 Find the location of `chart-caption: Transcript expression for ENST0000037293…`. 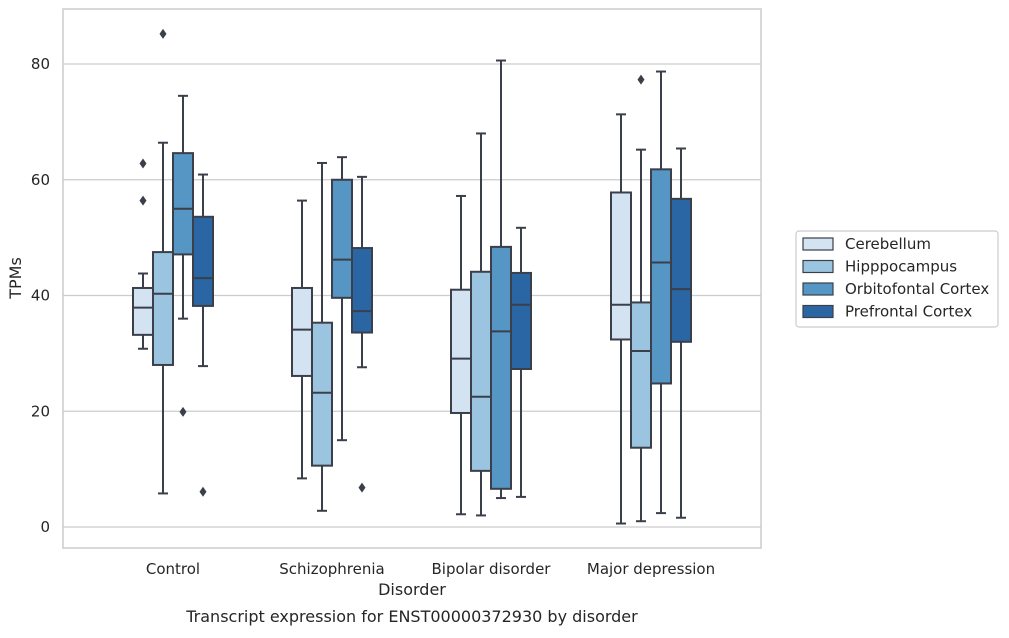

chart-caption: Transcript expression for ENST0000037293… is located at coordinates (411, 616).